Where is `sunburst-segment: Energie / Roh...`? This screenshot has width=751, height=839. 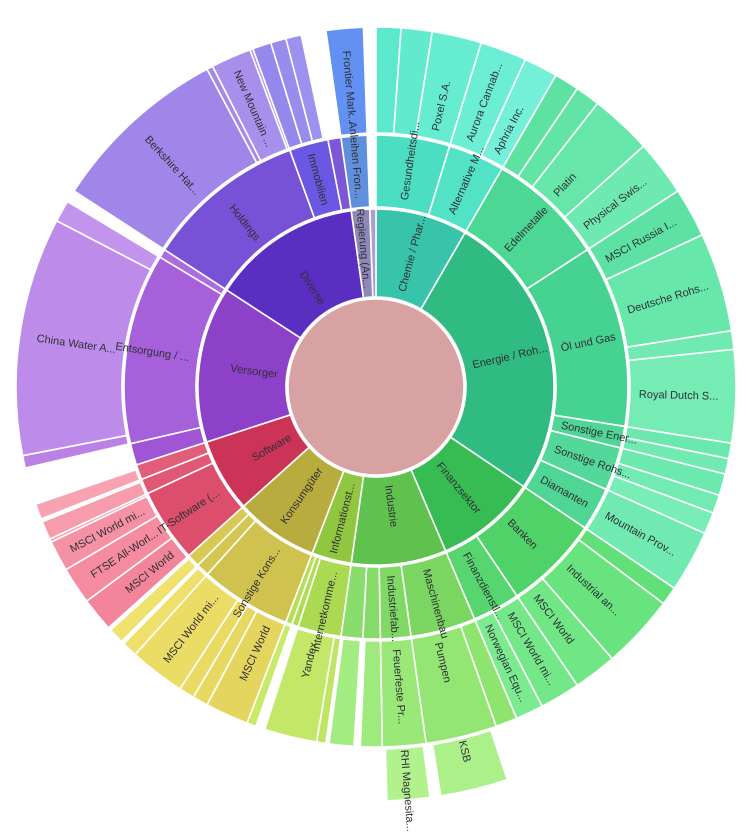
sunburst-segment: Energie / Roh... is located at coordinates (487, 360).